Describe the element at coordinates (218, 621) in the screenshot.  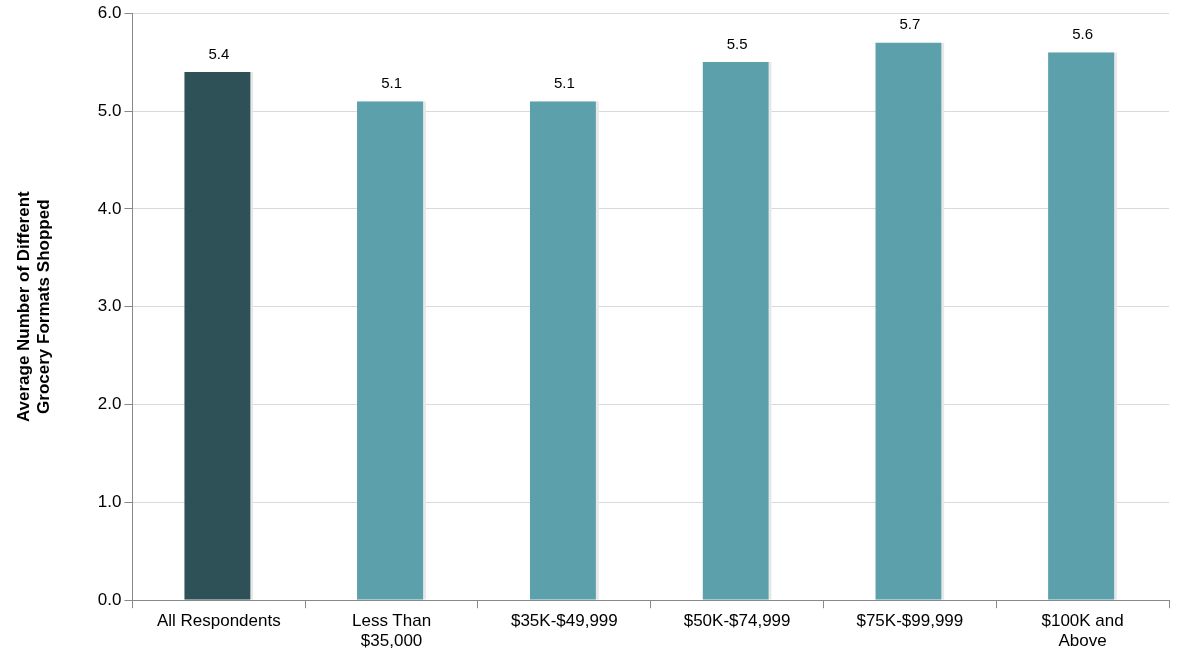
I see `x-tick-label: All Respondents` at that location.